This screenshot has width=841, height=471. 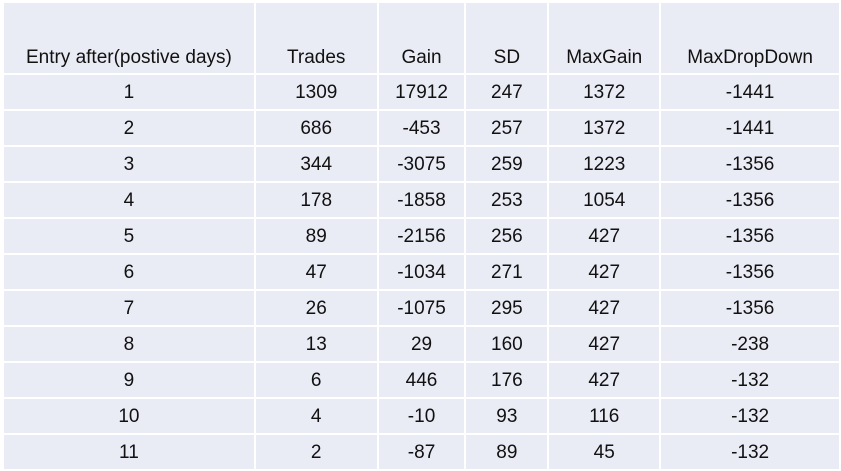 What do you see at coordinates (507, 344) in the screenshot?
I see `cell-sd: 160` at bounding box center [507, 344].